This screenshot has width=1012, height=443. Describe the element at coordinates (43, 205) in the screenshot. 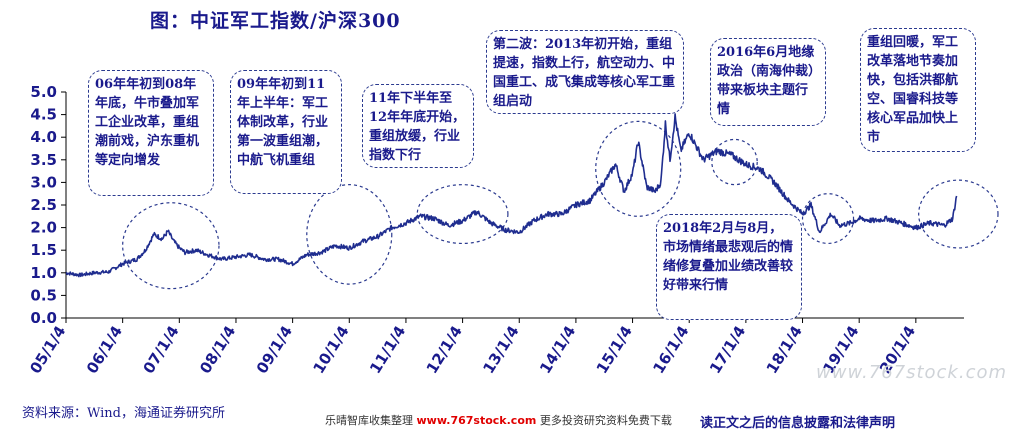

I see `y-tick-label: 2.5` at that location.